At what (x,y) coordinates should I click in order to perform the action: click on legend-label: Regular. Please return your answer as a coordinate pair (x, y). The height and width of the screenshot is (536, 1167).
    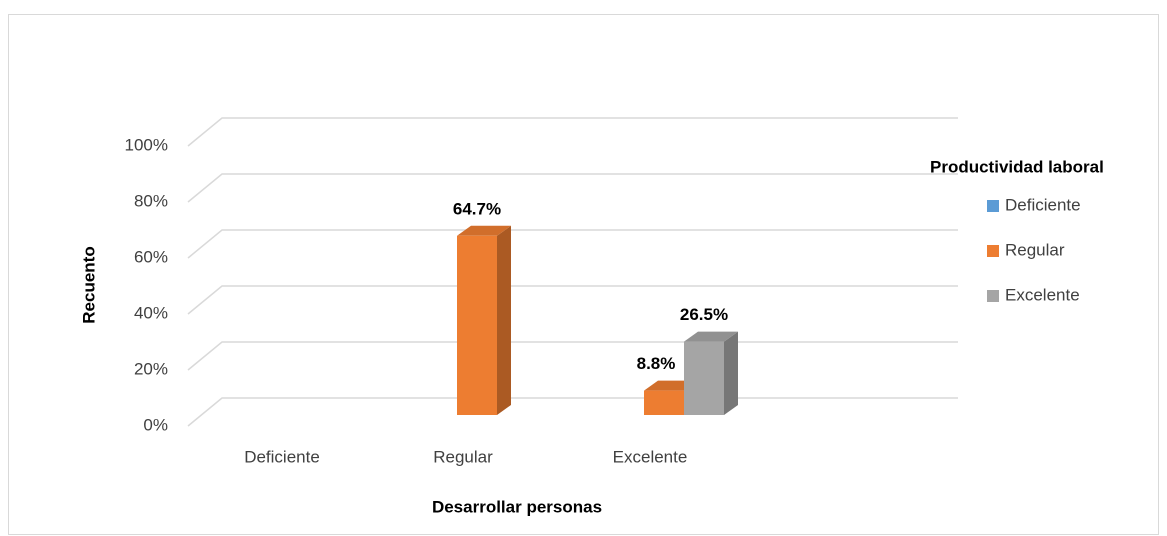
    Looking at the image, I should click on (1035, 249).